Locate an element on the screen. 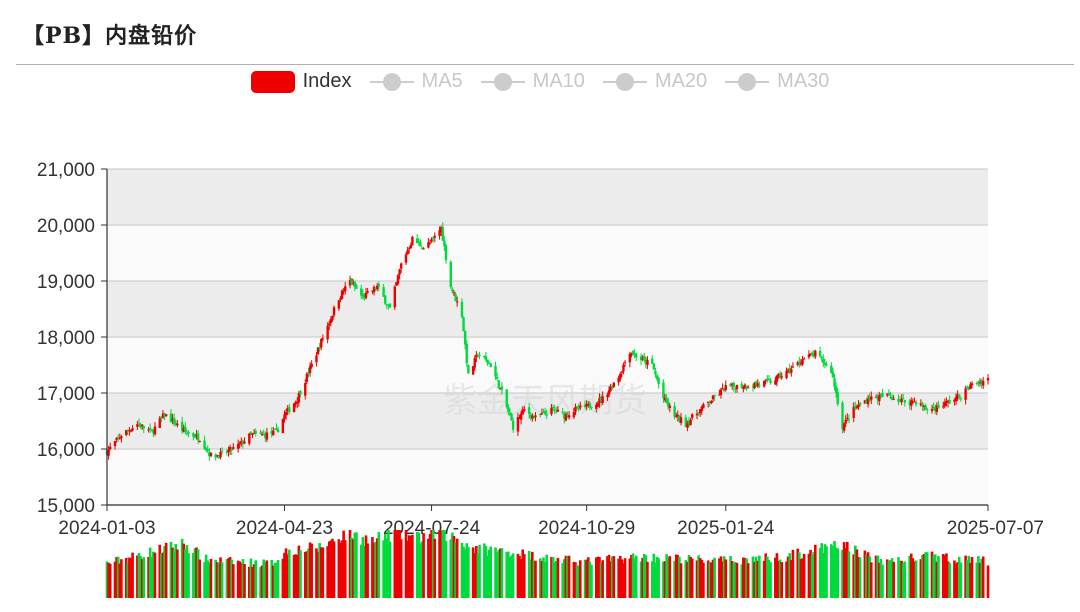 The width and height of the screenshot is (1080, 612). legend-item-ma10: MA10 is located at coordinates (532, 81).